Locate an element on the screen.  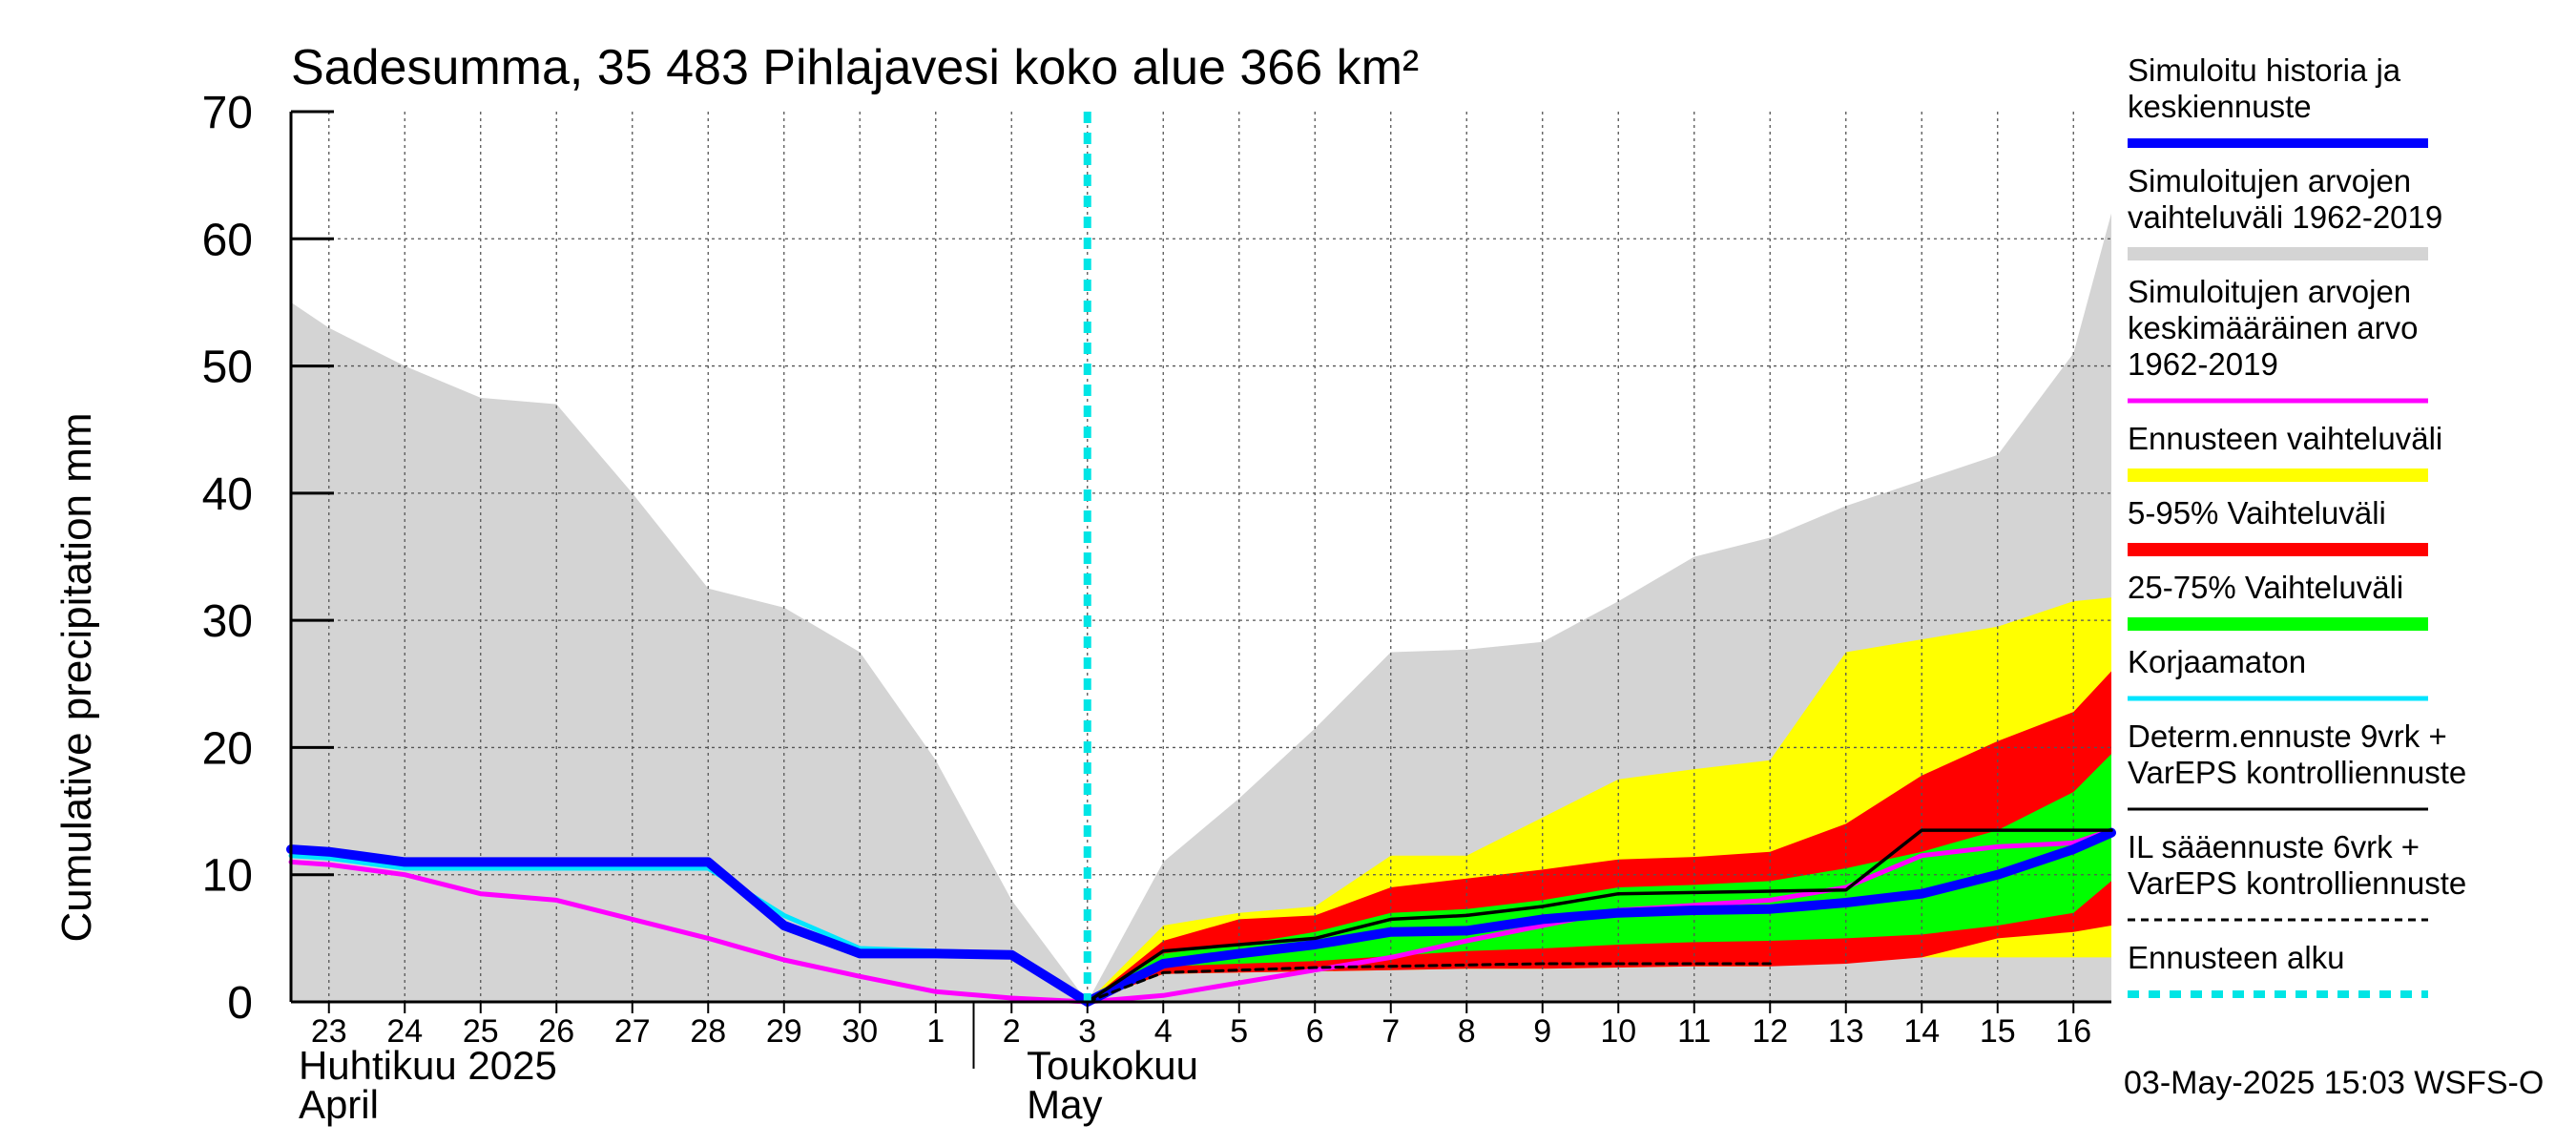
legend-label-9-0: Ennusteen alku is located at coordinates (2236, 957).